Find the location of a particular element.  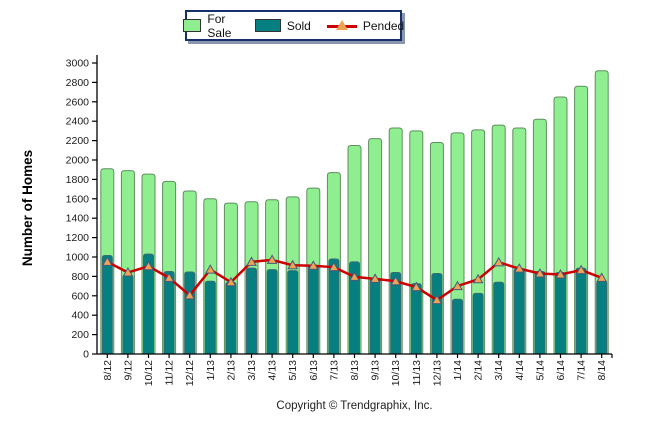

x-tick-label: 8/13 is located at coordinates (355, 370).